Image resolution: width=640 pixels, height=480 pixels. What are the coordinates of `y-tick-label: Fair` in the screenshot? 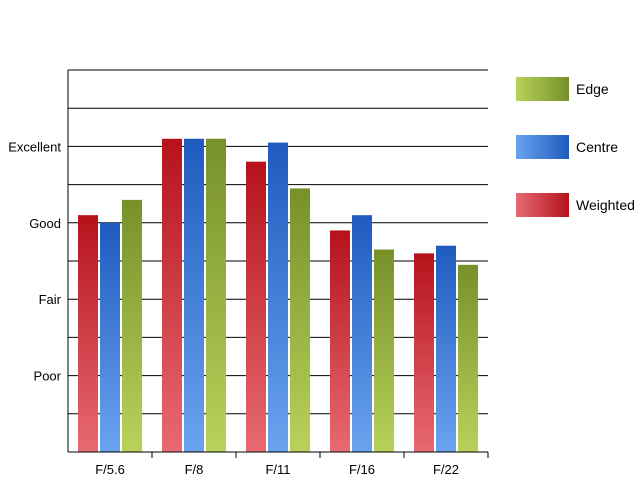 It's located at (50, 299).